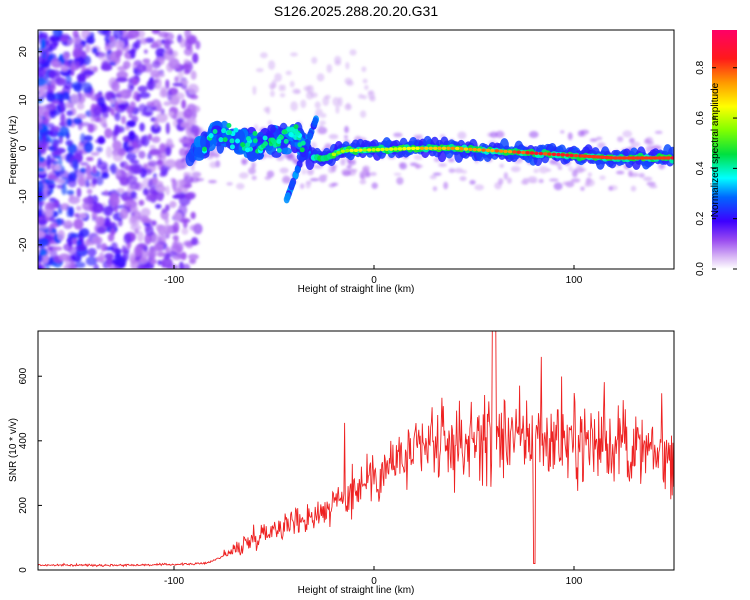  Describe the element at coordinates (724, 149) in the screenshot. I see `colorbar-gradient` at that location.